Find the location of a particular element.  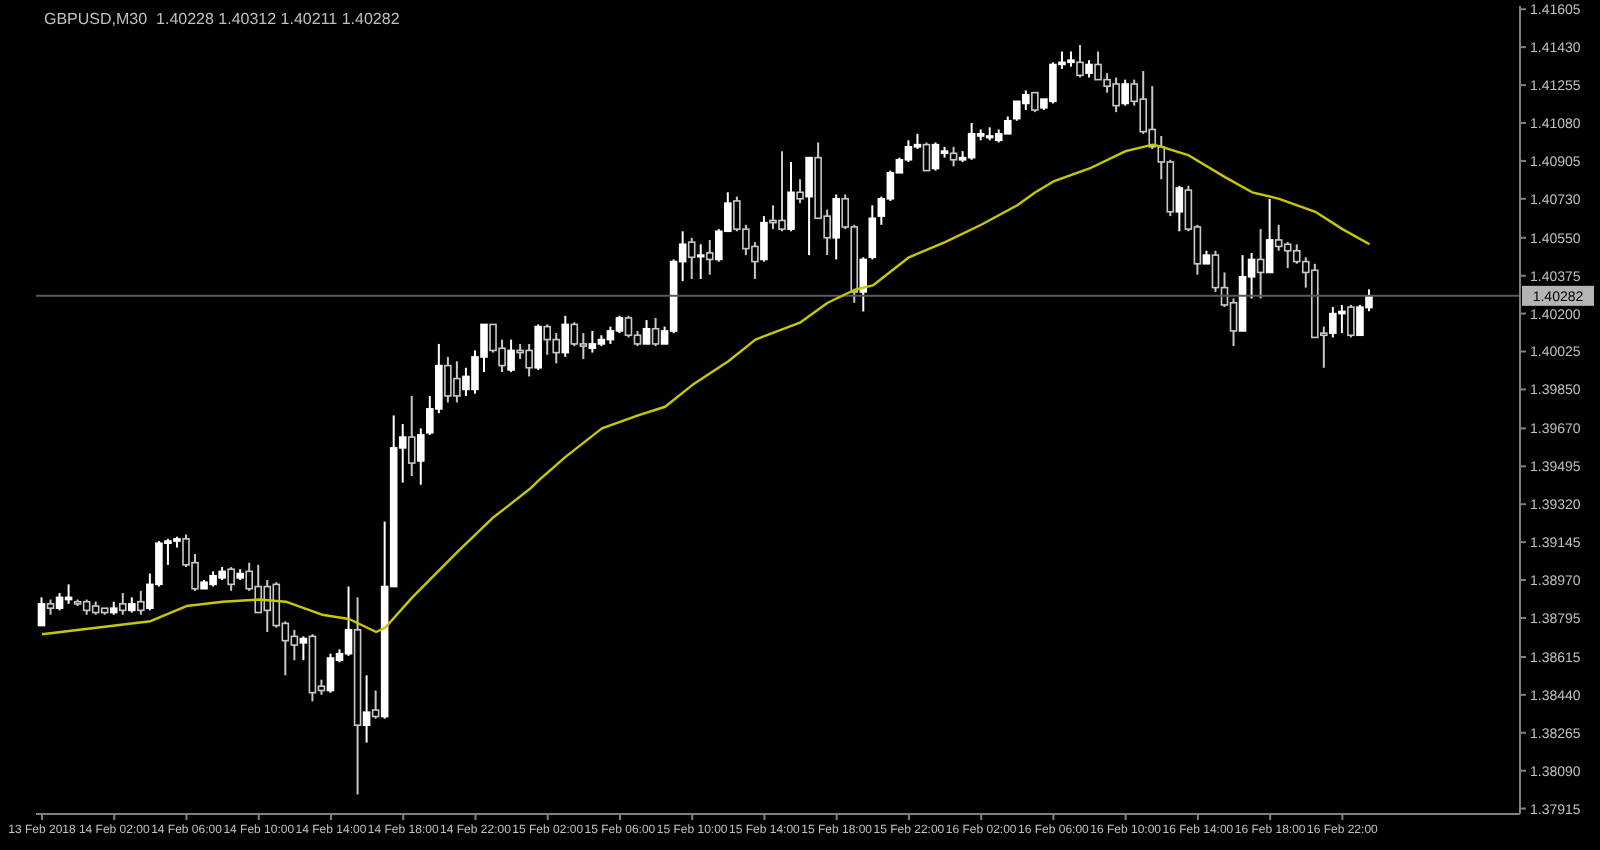

chart-title: GBPUSD,M30 1.40228 1.40312 1.40211 1.40282 is located at coordinates (222, 19).